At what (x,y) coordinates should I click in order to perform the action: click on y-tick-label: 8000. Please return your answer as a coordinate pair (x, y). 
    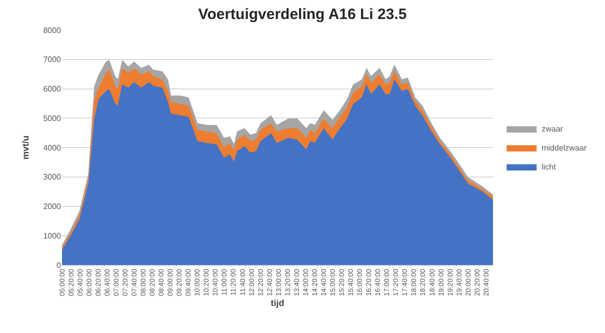
    Looking at the image, I should click on (52, 30).